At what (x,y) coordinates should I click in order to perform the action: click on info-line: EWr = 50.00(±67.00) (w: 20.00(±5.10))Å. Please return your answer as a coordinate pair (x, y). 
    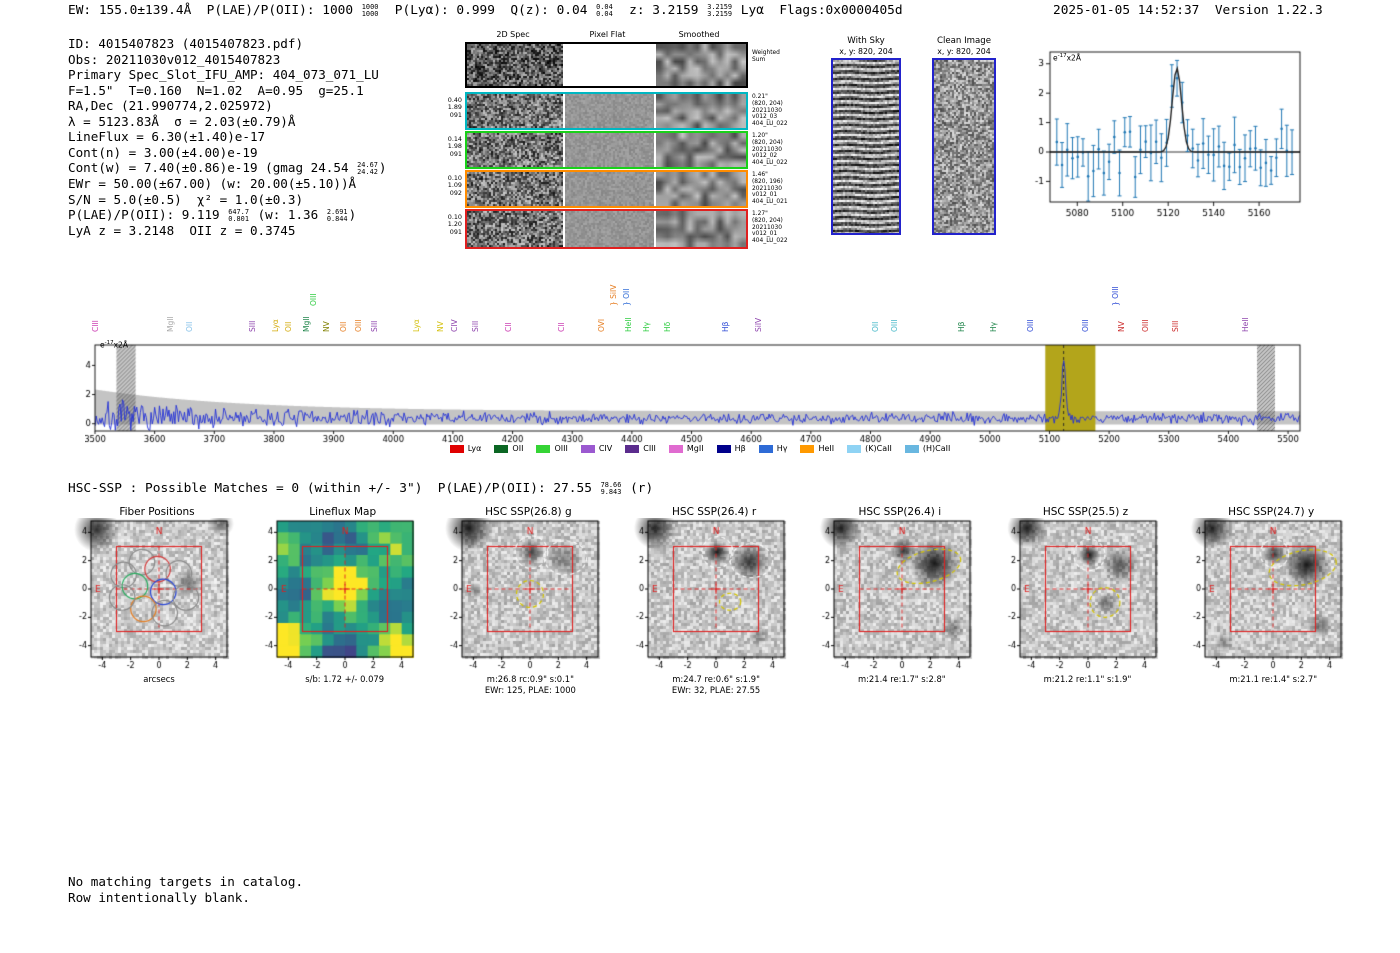
    Looking at the image, I should click on (227, 184).